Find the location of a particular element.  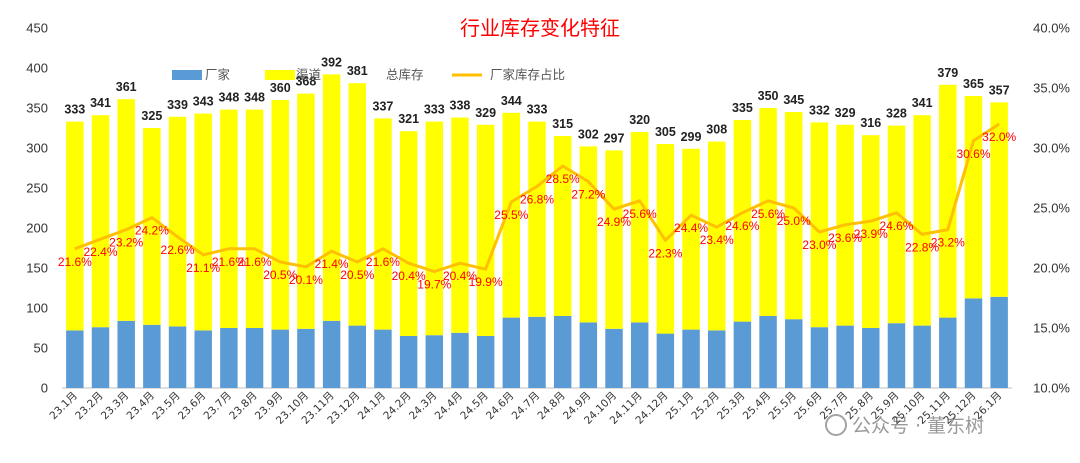

ratio-value-label: 27.2% is located at coordinates (588, 195).